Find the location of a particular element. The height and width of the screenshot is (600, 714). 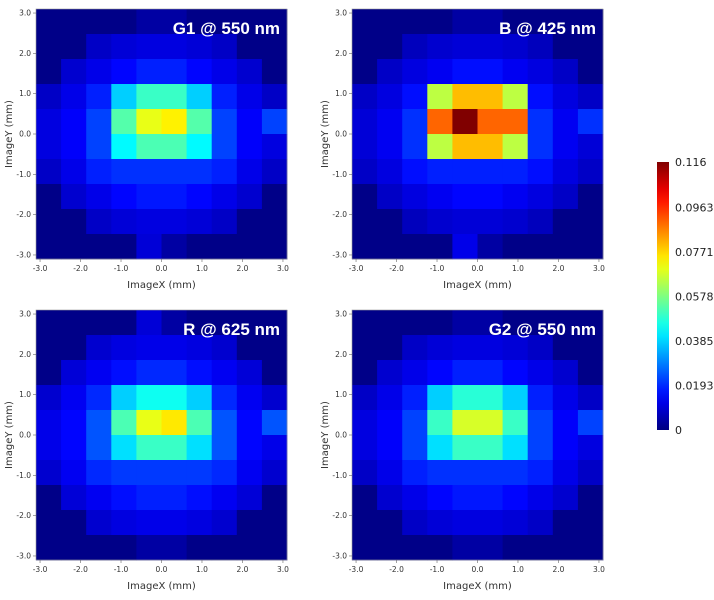

y-tick-label: 1.0 is located at coordinates (341, 93).